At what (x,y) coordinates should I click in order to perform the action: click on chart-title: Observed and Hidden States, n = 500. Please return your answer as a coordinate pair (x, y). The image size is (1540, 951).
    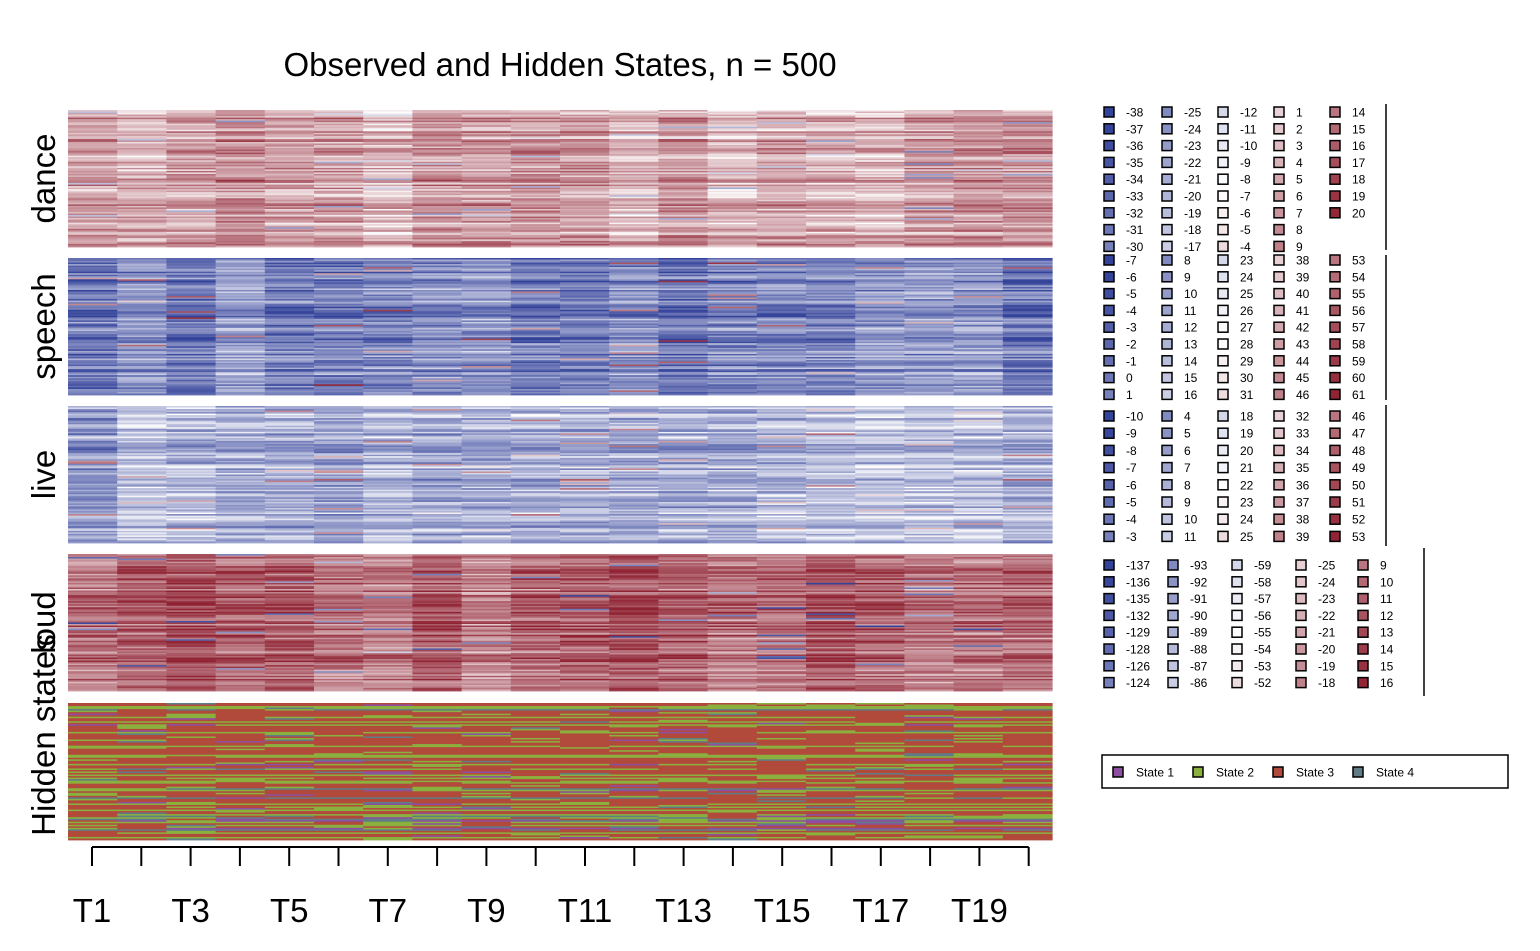
    Looking at the image, I should click on (559, 64).